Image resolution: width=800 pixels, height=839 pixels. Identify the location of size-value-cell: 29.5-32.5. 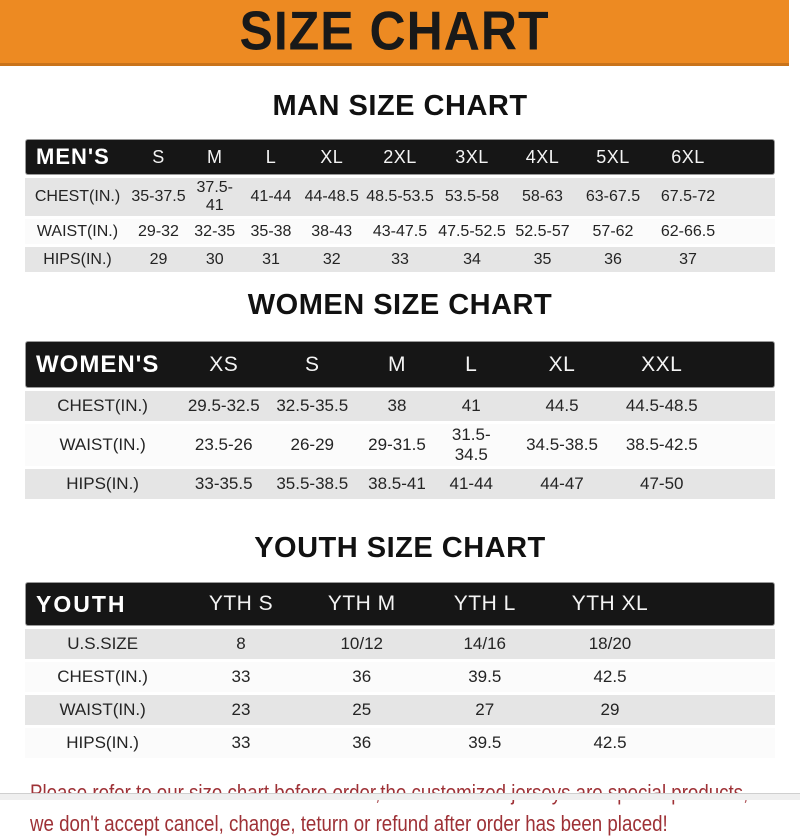
(224, 406).